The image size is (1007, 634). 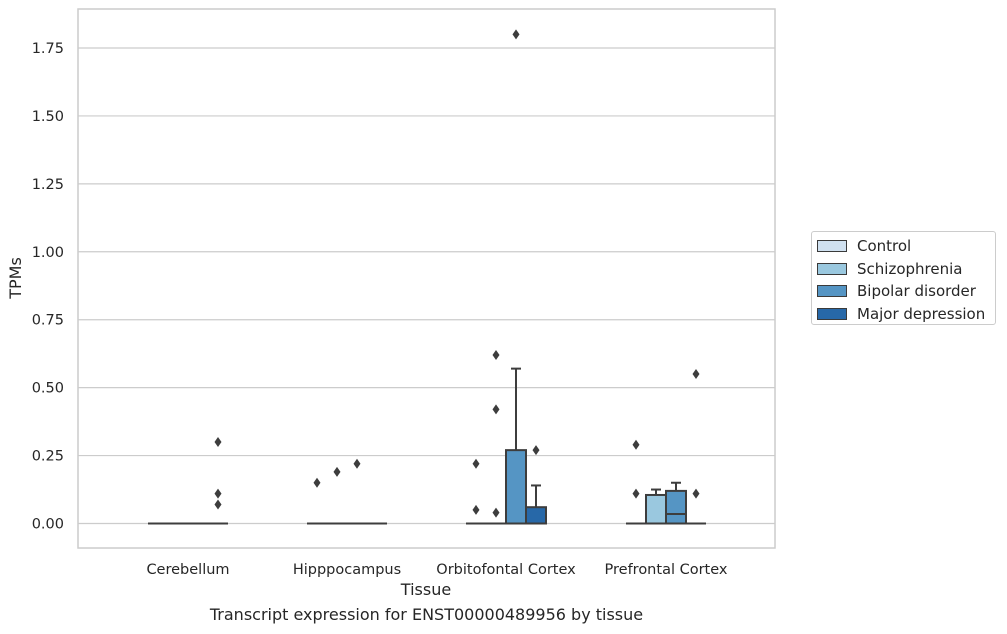 What do you see at coordinates (536, 515) in the screenshot?
I see `box-orbitofontal-cortex-major-depression-iqr` at bounding box center [536, 515].